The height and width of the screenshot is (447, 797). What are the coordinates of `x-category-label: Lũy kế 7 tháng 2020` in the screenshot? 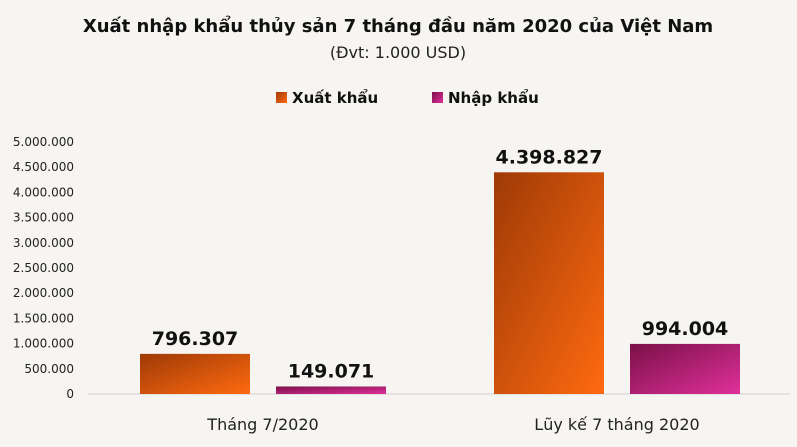 It's located at (616, 424).